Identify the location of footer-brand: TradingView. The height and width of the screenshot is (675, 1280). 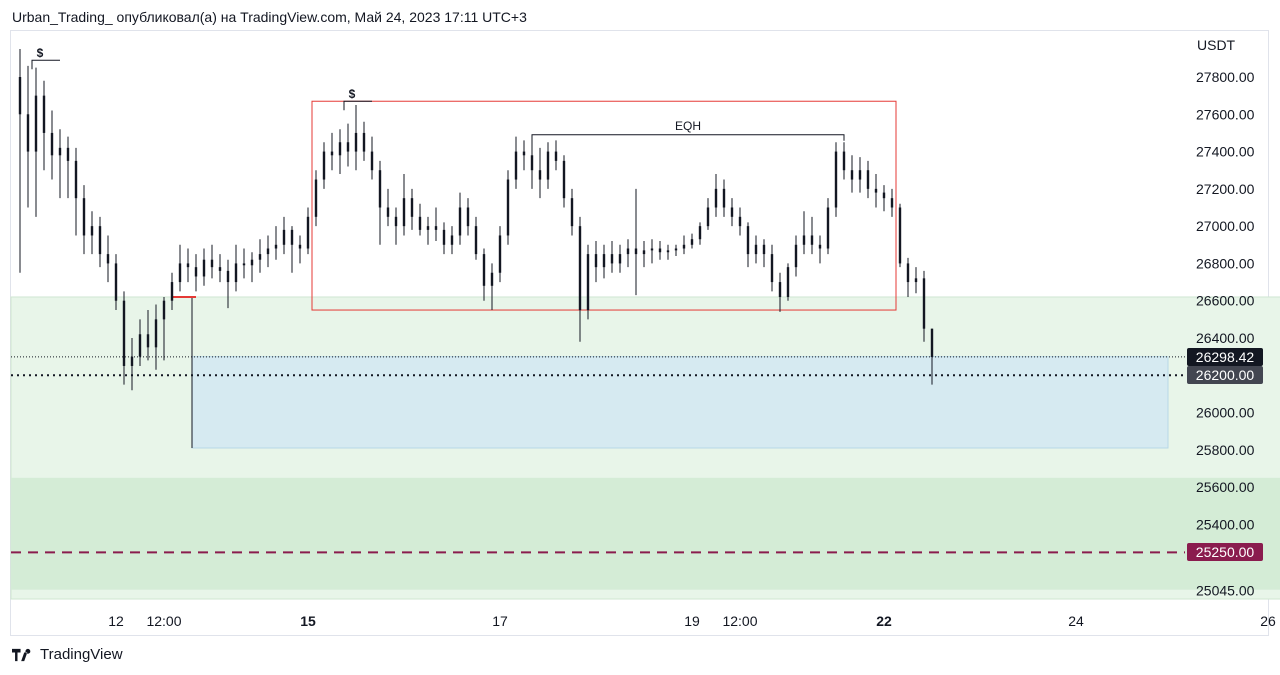
(67, 654).